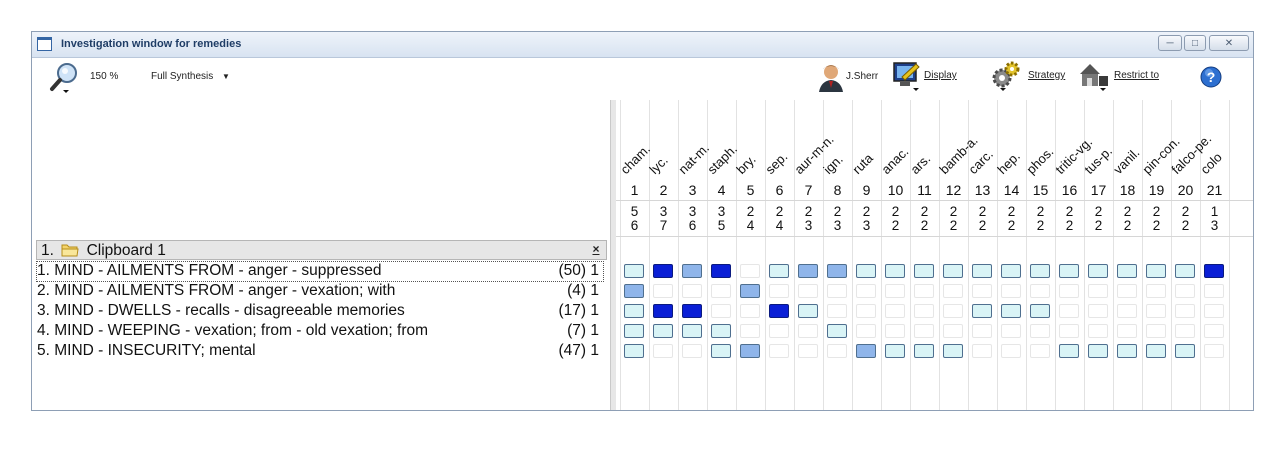 This screenshot has height=452, width=1286. What do you see at coordinates (1040, 160) in the screenshot?
I see `remedy-name: phos.` at bounding box center [1040, 160].